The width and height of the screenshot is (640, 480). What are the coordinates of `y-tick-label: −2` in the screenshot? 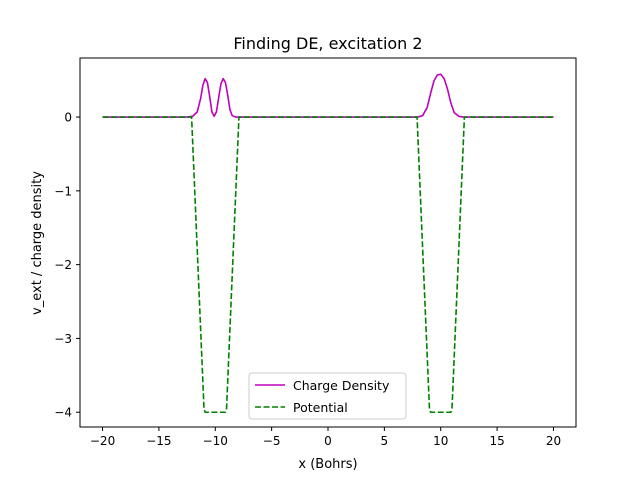 It's located at (63, 265).